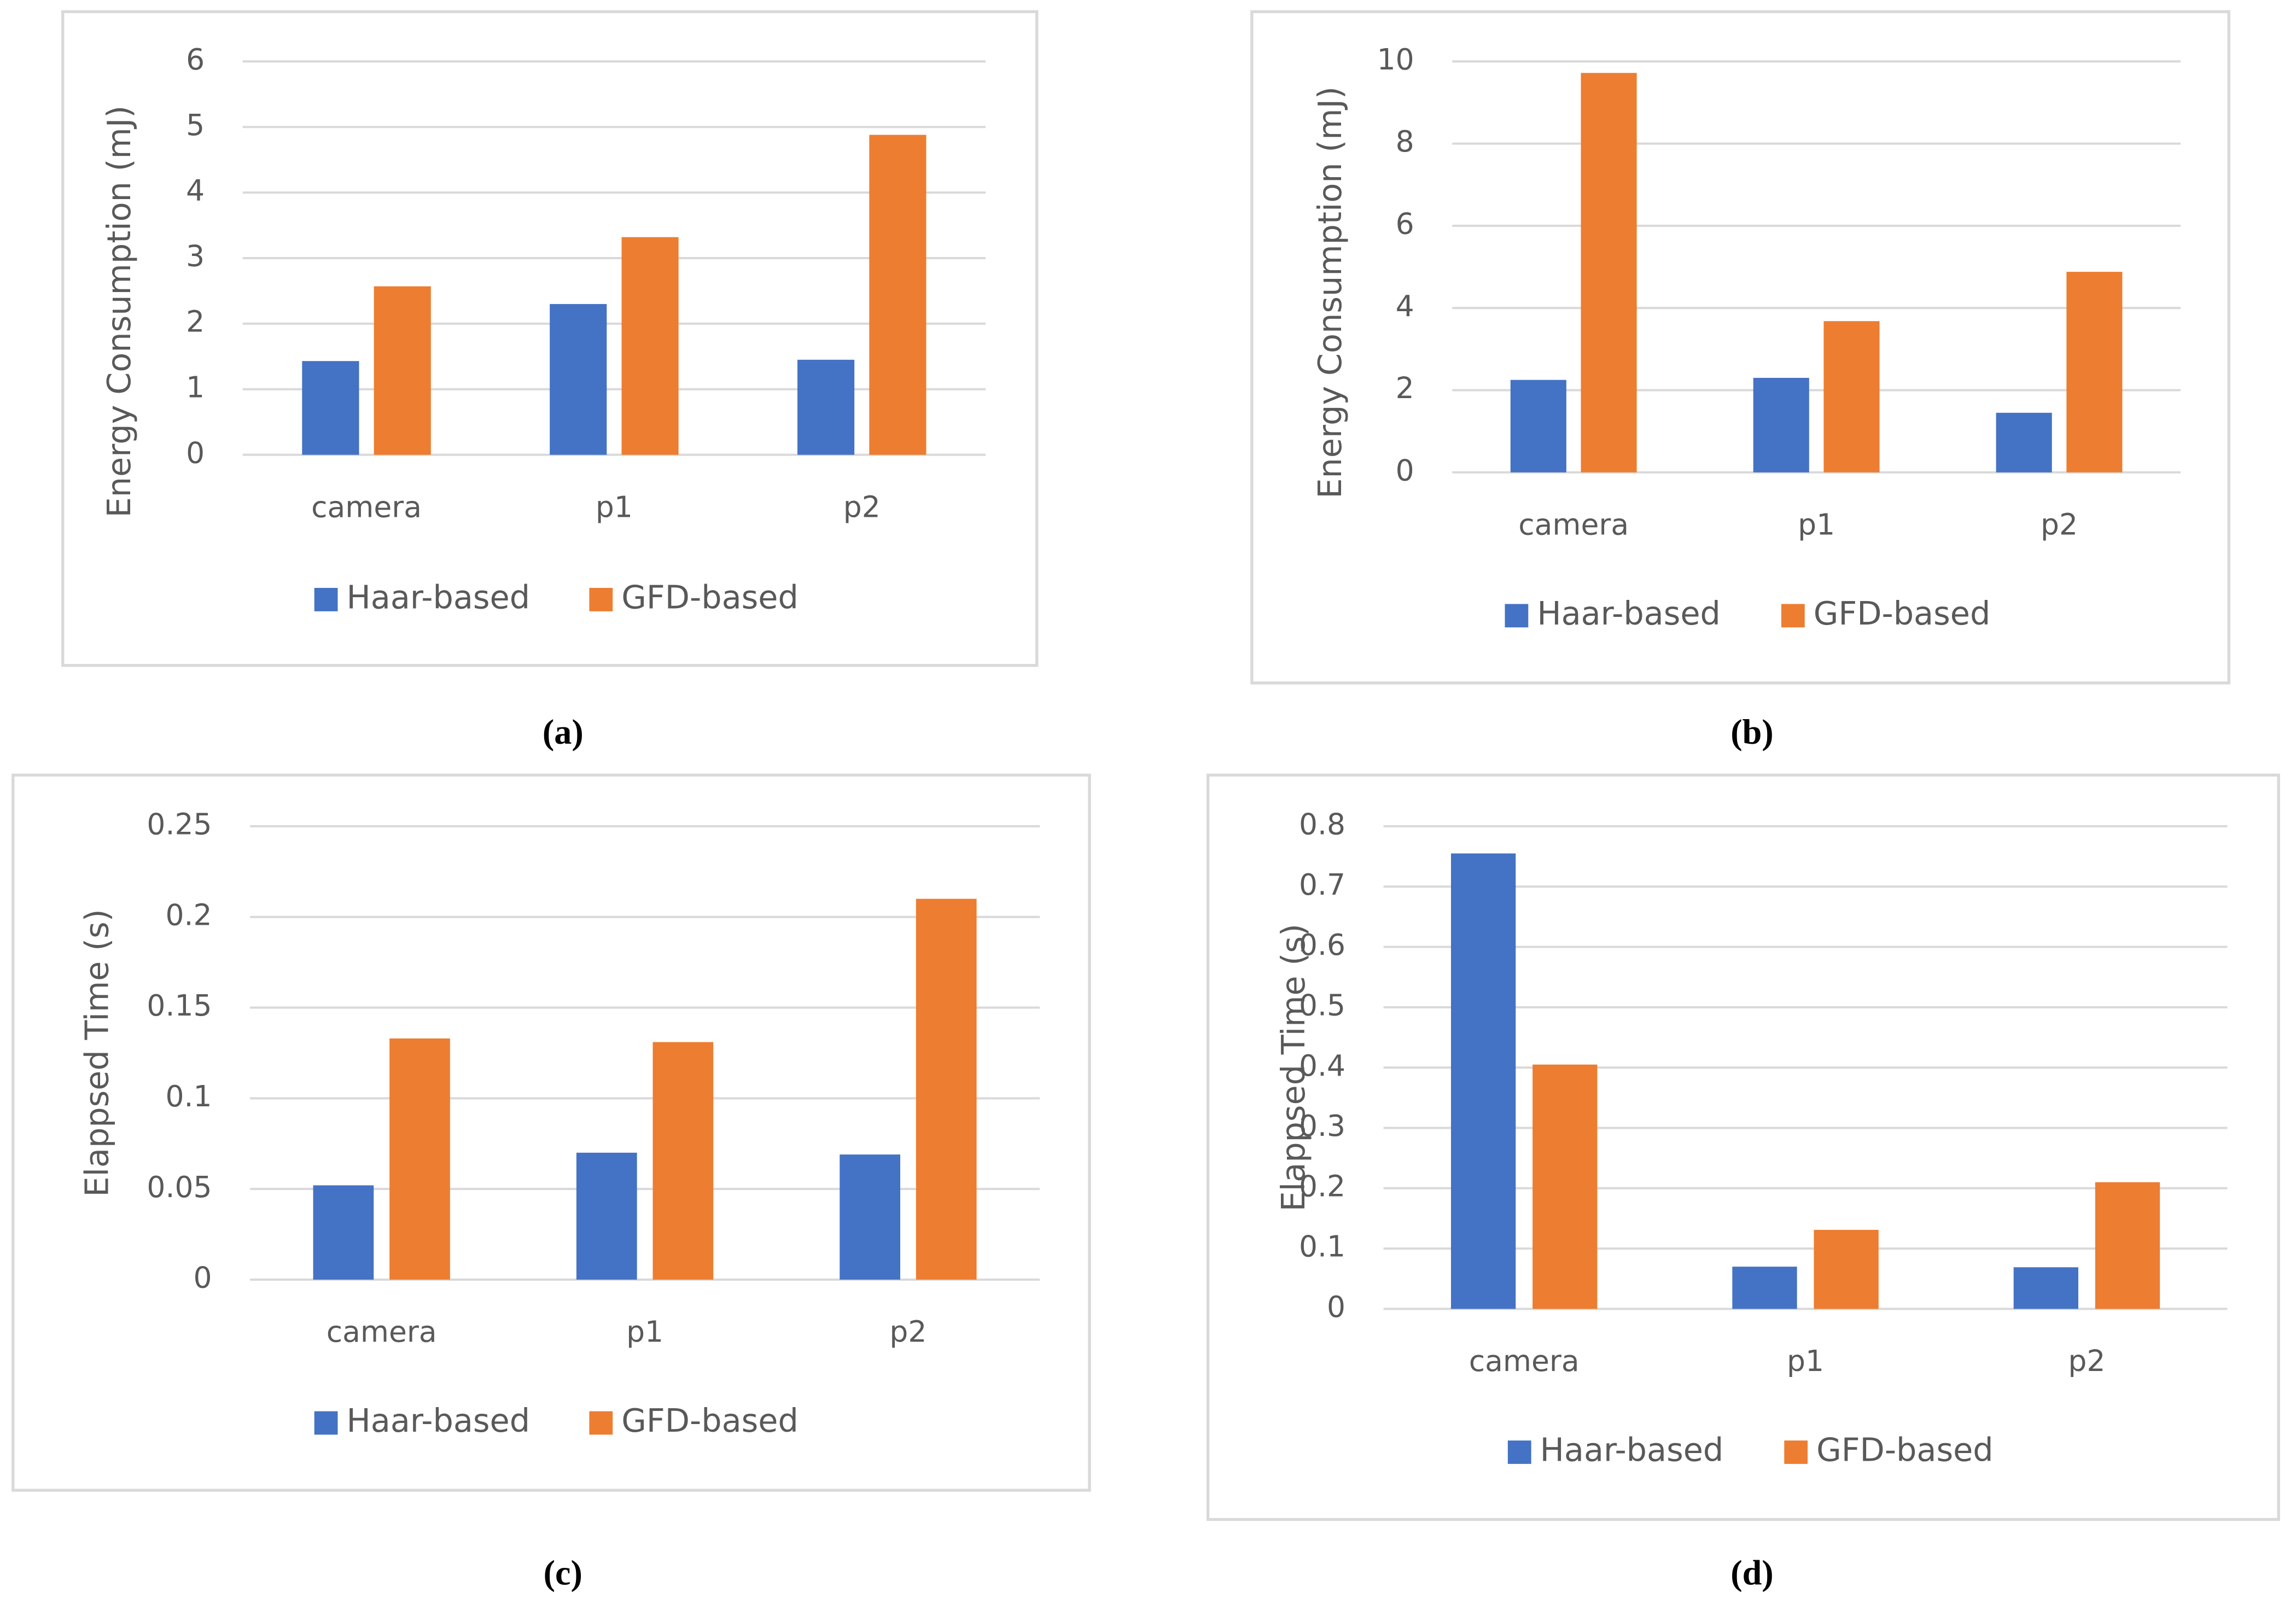 The image size is (2296, 1616). I want to click on y-tick-label: 10, so click(1395, 59).